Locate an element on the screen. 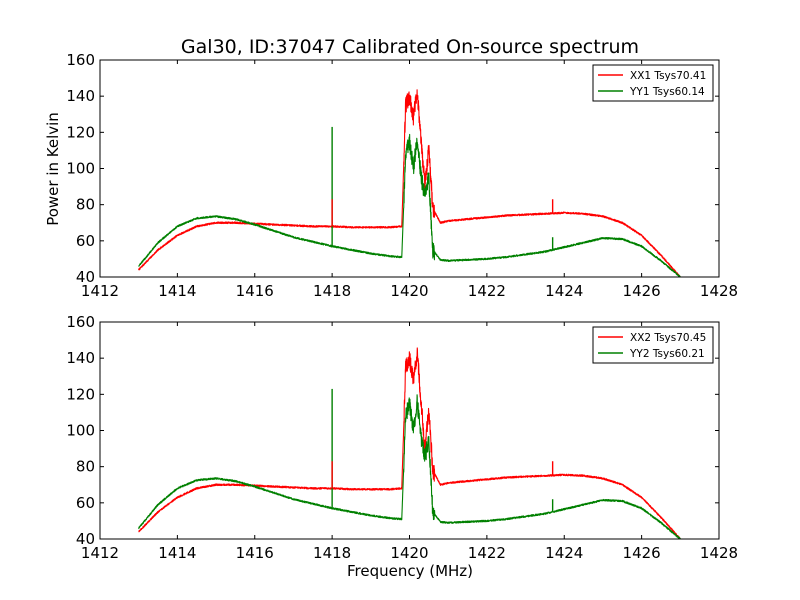  x-axis-label: Frequency (MHz) is located at coordinates (410, 571).